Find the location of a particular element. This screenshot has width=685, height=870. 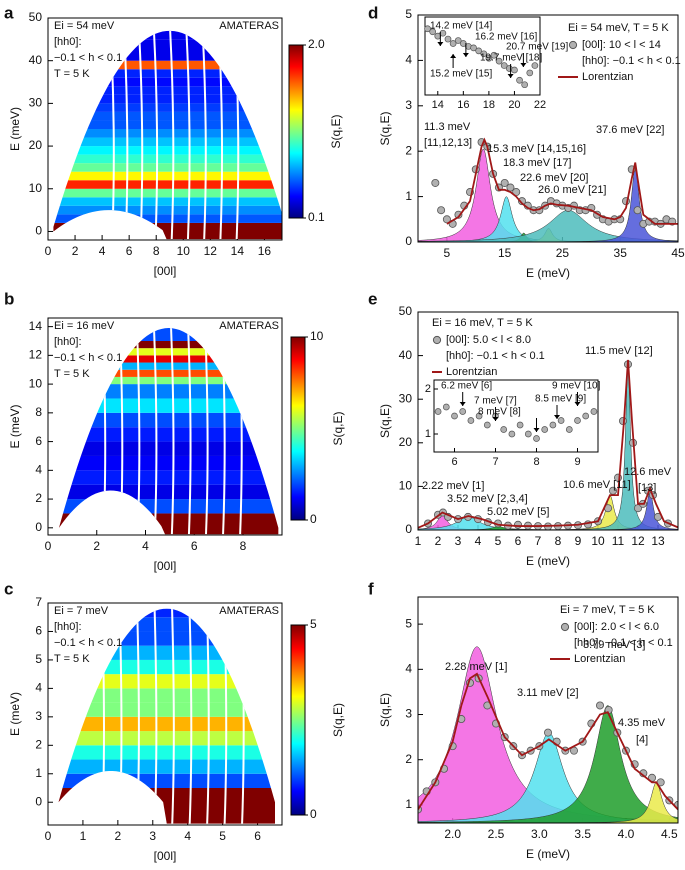

legend-entry: Lorentzian is located at coordinates (599, 659).